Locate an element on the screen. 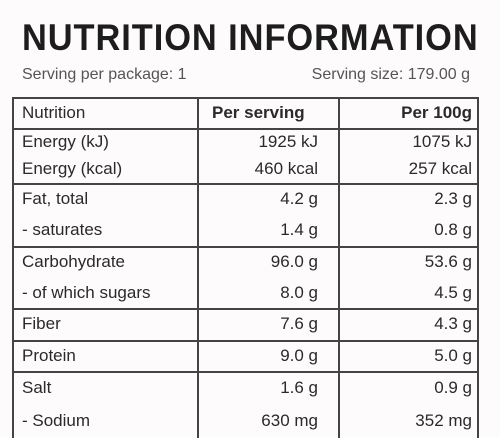 The height and width of the screenshot is (438, 500). nutrient-name: - of which sugars is located at coordinates (86, 292).